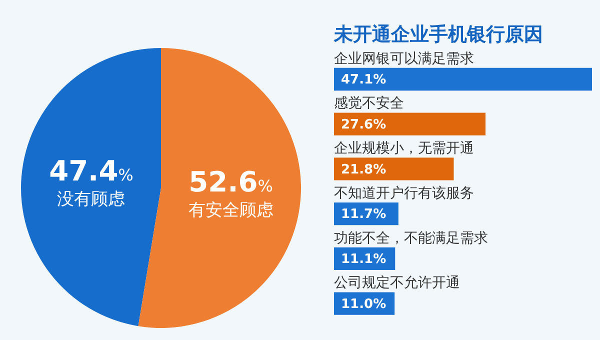 This screenshot has width=600, height=340. Describe the element at coordinates (363, 214) in the screenshot. I see `data-label: 11.7%` at that location.